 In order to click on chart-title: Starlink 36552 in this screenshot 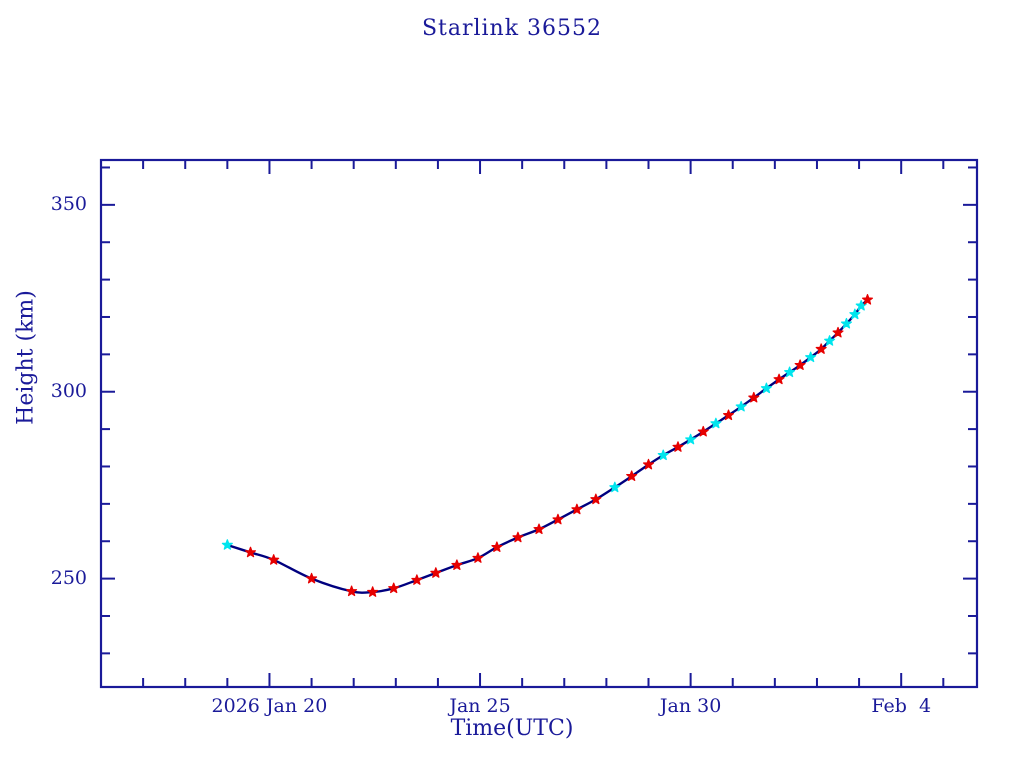, I will do `click(512, 28)`.